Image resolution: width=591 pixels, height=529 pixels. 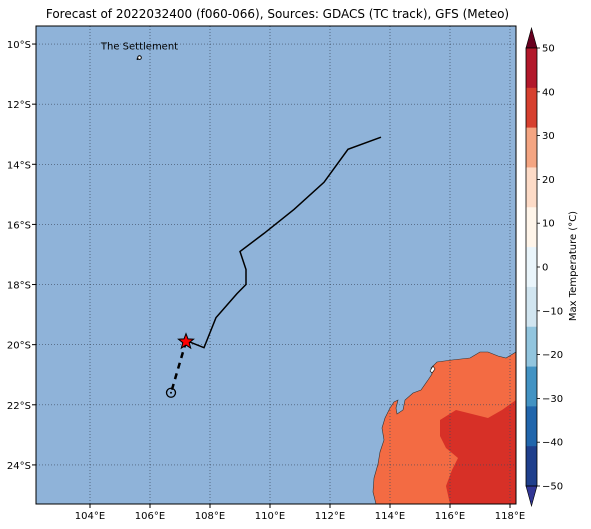 What do you see at coordinates (548, 49) in the screenshot?
I see `colorbar-tick-label: 50` at bounding box center [548, 49].